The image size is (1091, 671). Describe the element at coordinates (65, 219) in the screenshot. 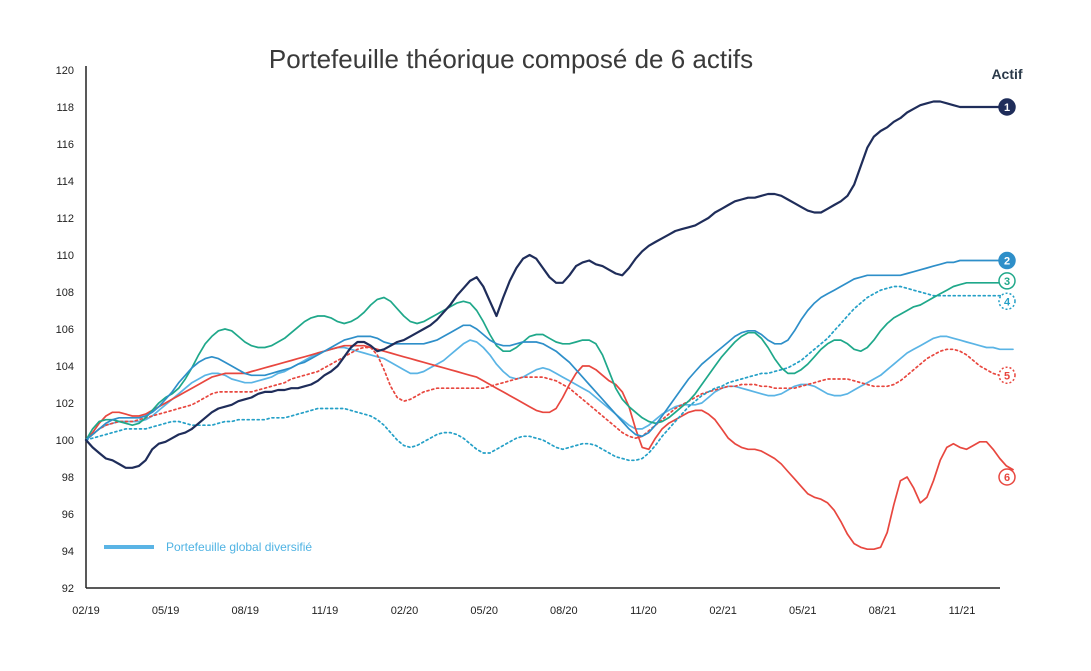

I see `y-tick-label: 112` at that location.